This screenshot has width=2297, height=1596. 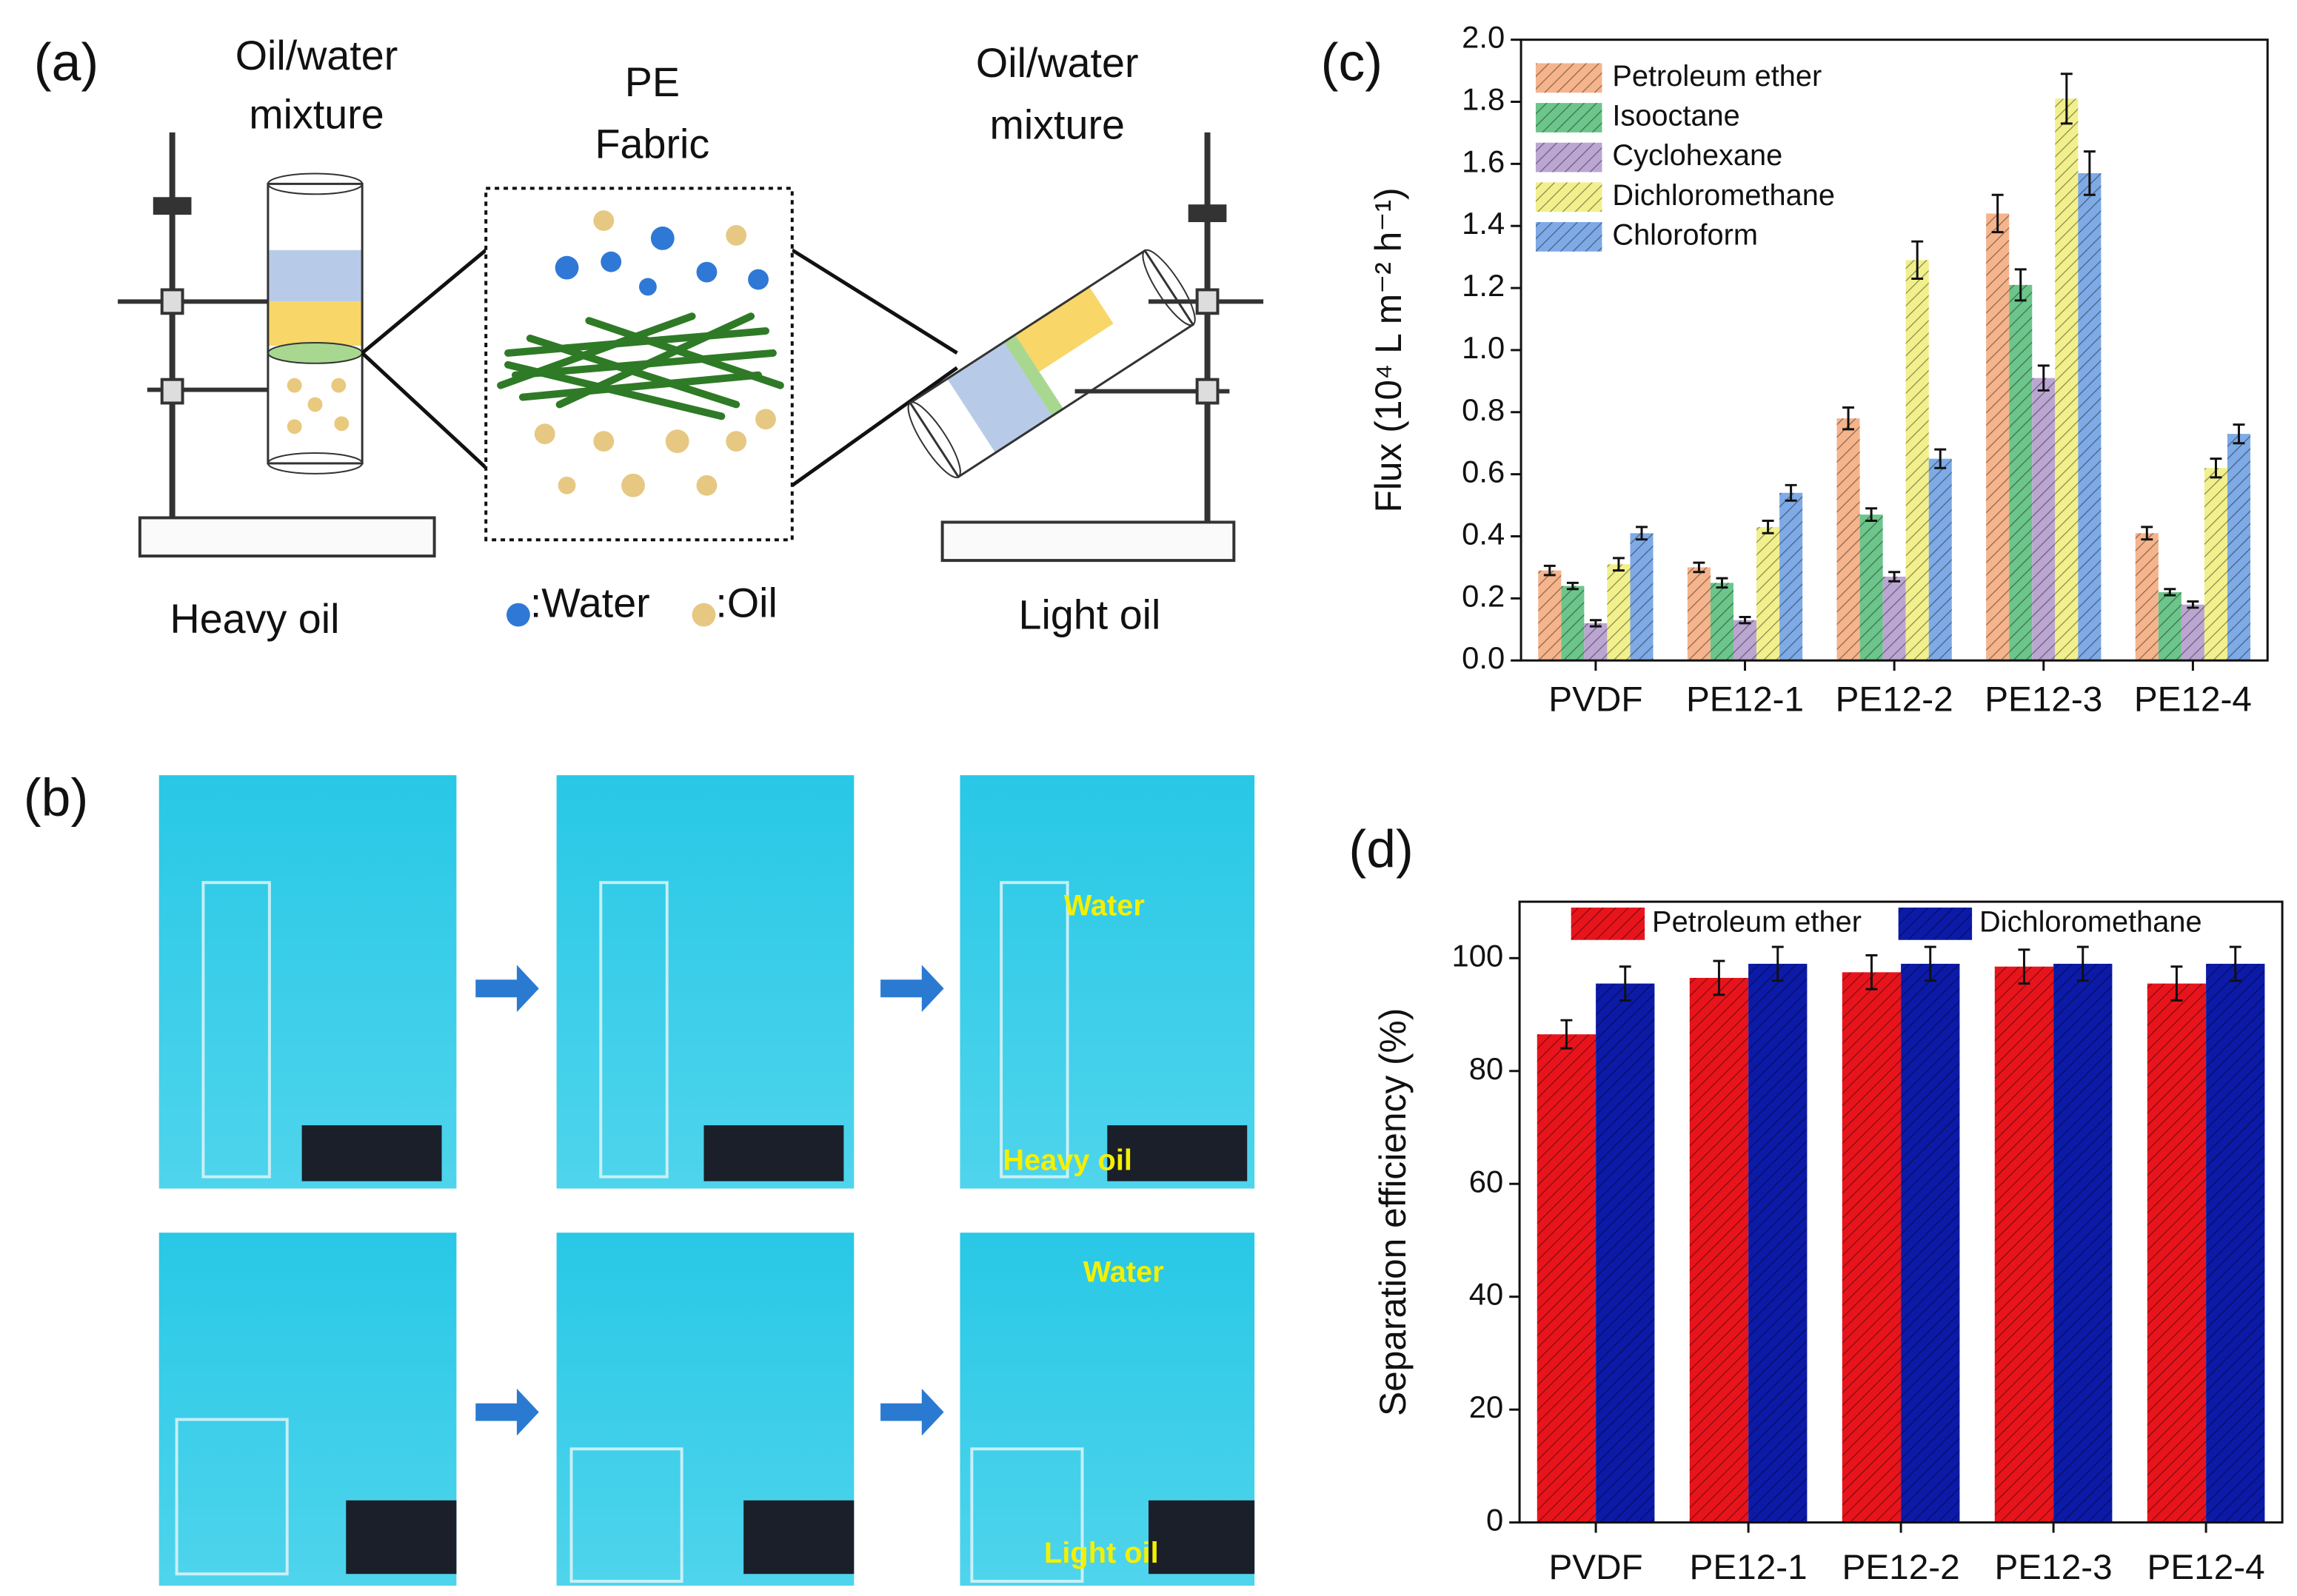 I want to click on y-tick-label: 0.0, so click(x=1483, y=657).